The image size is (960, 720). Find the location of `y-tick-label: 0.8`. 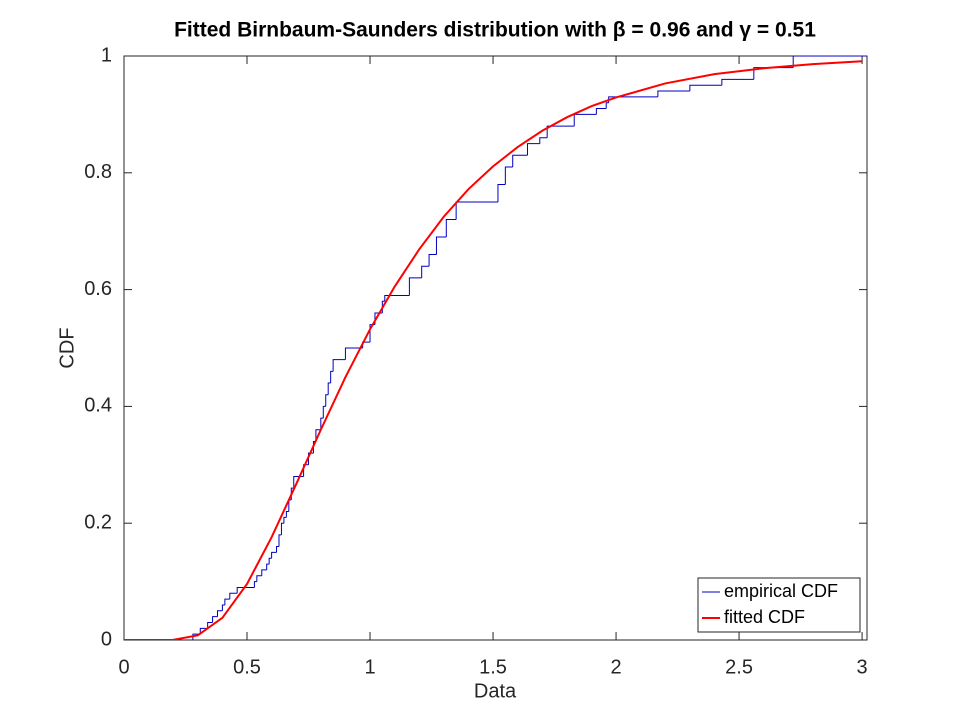

y-tick-label: 0.8 is located at coordinates (98, 172).